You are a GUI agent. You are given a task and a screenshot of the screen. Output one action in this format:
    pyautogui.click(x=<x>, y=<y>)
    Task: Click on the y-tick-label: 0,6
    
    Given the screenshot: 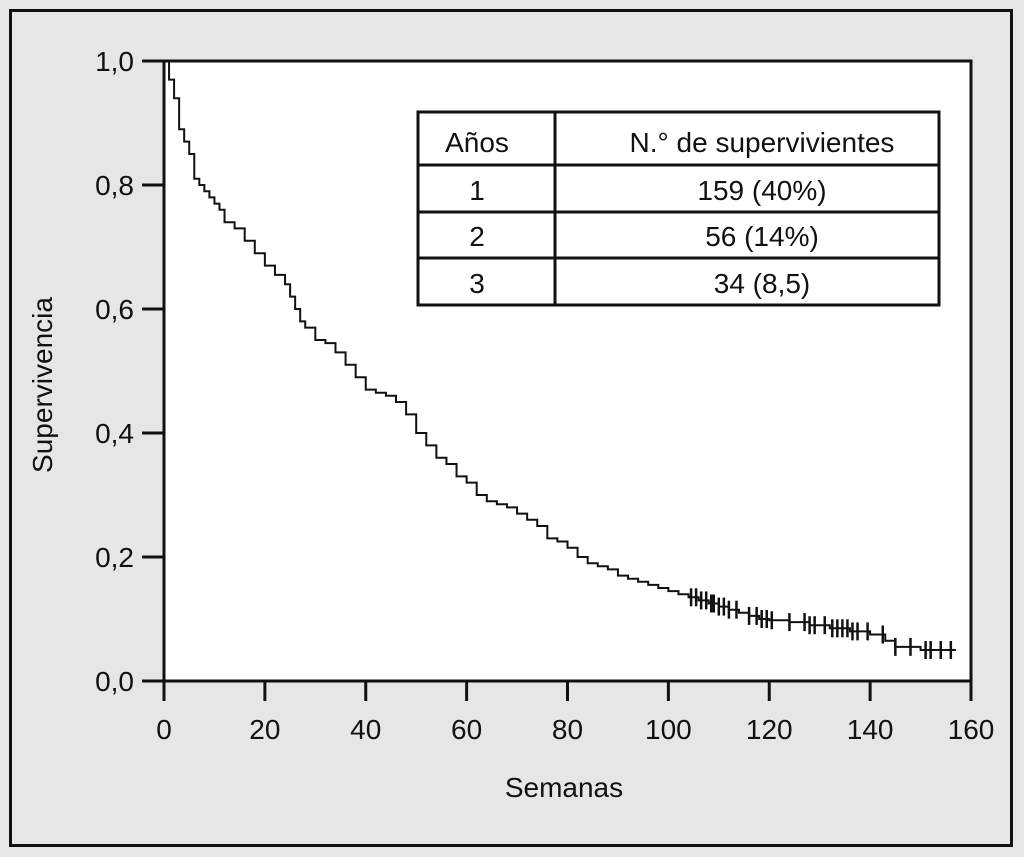 What is the action you would take?
    pyautogui.click(x=114, y=309)
    